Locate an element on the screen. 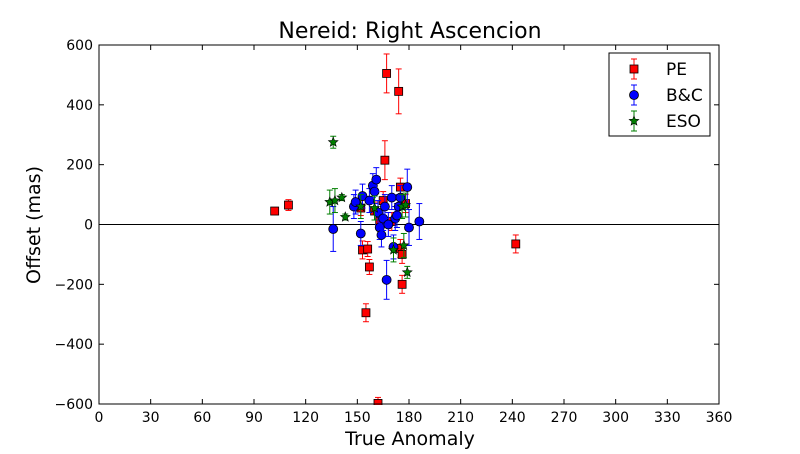 The height and width of the screenshot is (454, 800). legend: PE B&C ESO is located at coordinates (659, 94).